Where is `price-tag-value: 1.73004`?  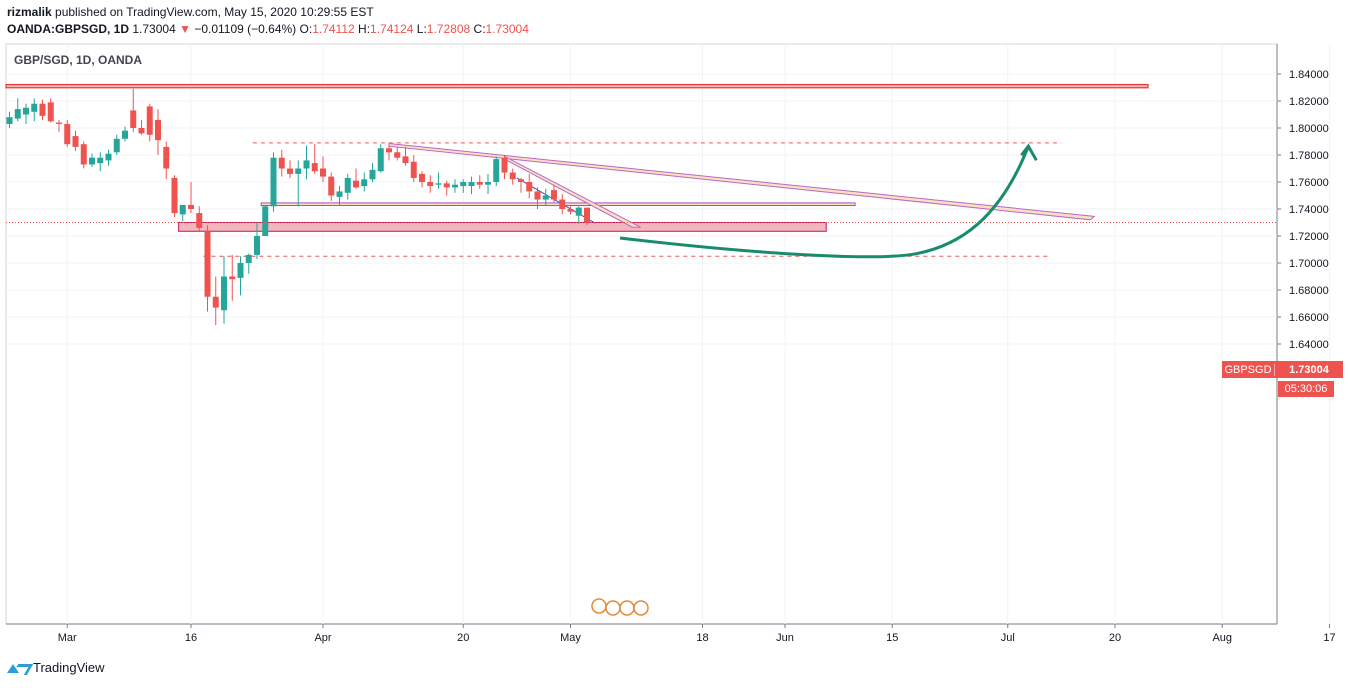 price-tag-value: 1.73004 is located at coordinates (1309, 369).